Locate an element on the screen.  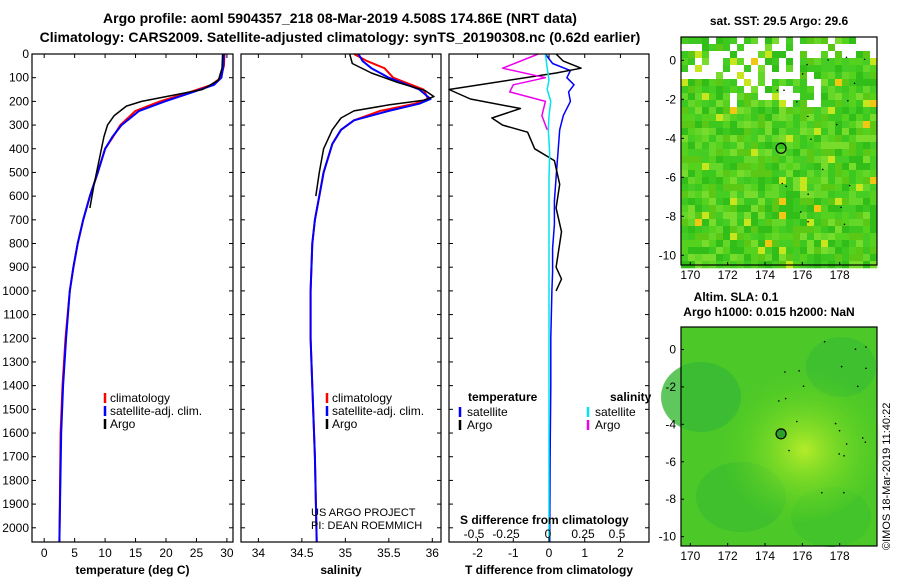
xtick-label-salinity-1: 34.5 is located at coordinates (302, 553).